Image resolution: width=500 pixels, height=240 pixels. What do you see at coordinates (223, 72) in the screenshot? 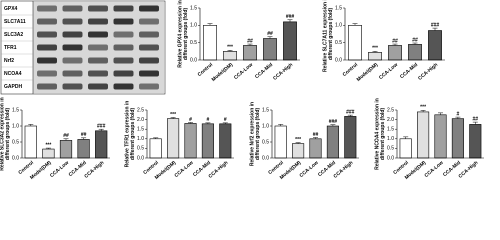
I see `x-tick-label: Model(DM)` at bounding box center [223, 72].